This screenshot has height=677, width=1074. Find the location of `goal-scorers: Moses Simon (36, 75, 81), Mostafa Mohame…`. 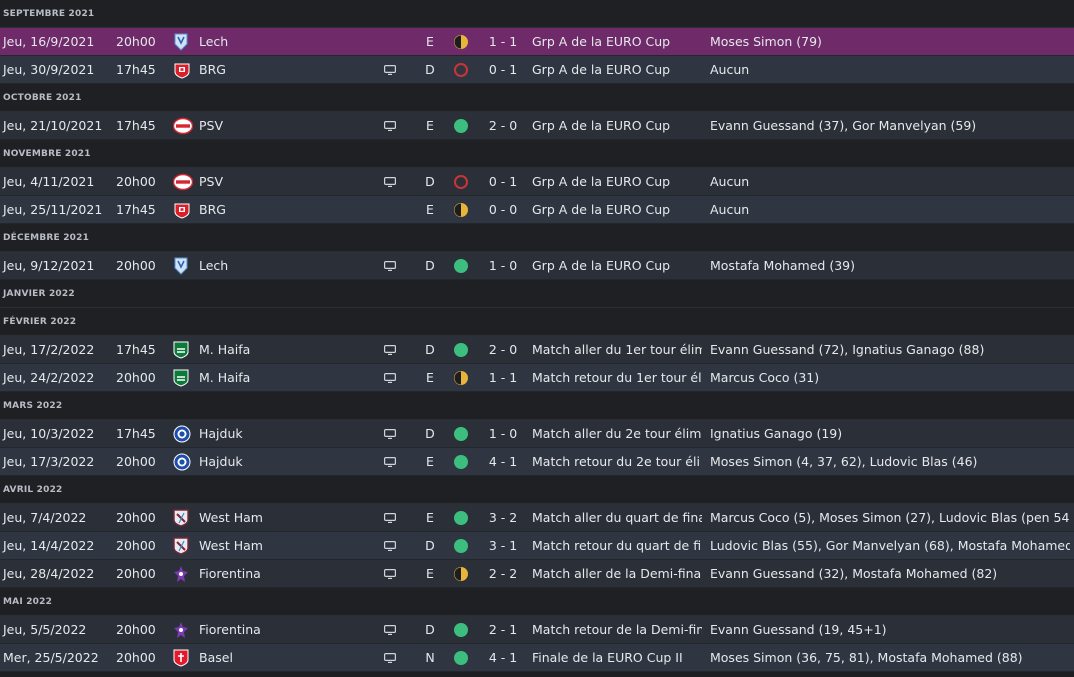

goal-scorers: Moses Simon (36, 75, 81), Mostafa Mohame… is located at coordinates (866, 657).